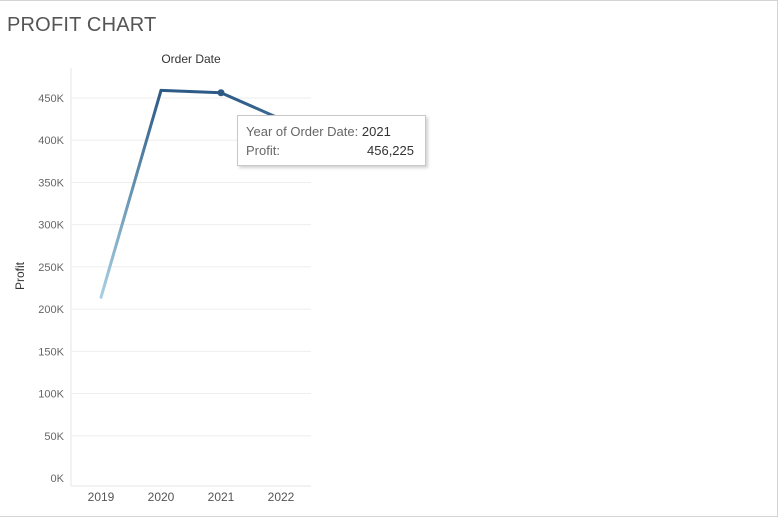 The height and width of the screenshot is (518, 779). Describe the element at coordinates (302, 131) in the screenshot. I see `tooltip-year-label: Year of Order Date:` at that location.